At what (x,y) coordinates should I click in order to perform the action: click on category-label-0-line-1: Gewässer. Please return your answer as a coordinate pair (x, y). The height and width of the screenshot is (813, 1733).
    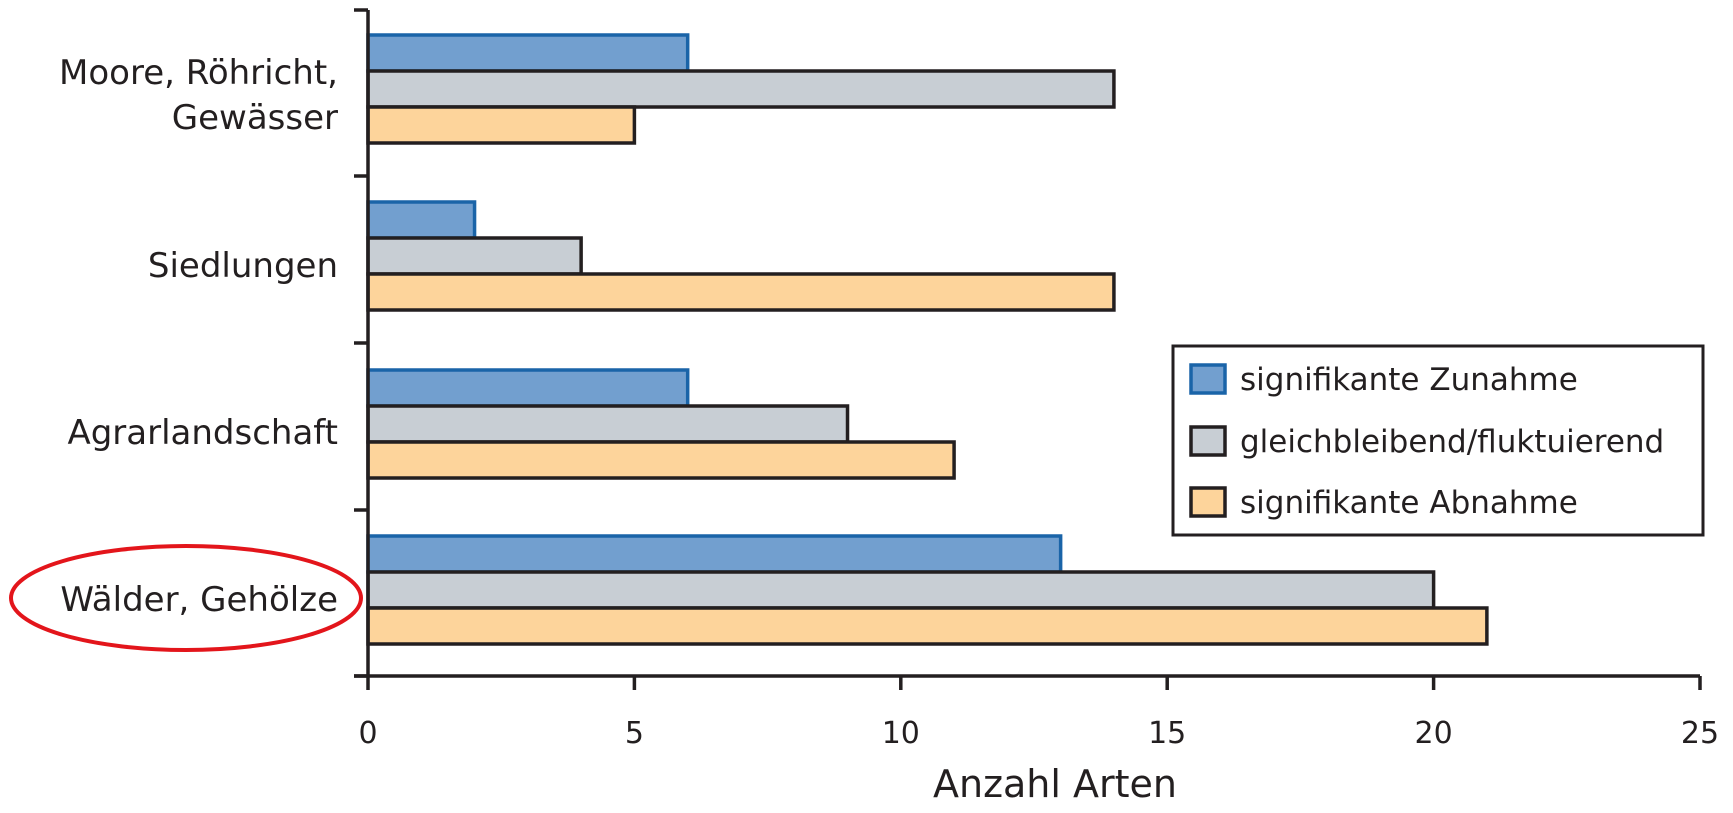
    Looking at the image, I should click on (255, 118).